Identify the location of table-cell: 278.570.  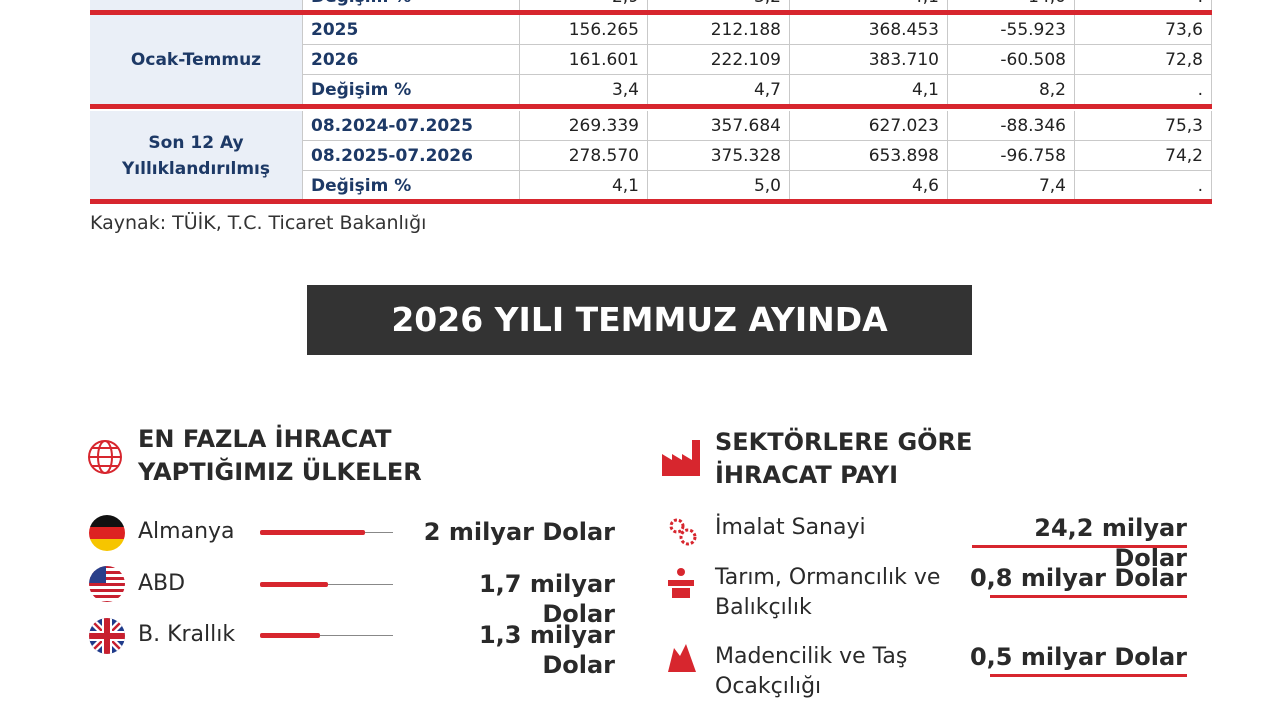
(584, 156).